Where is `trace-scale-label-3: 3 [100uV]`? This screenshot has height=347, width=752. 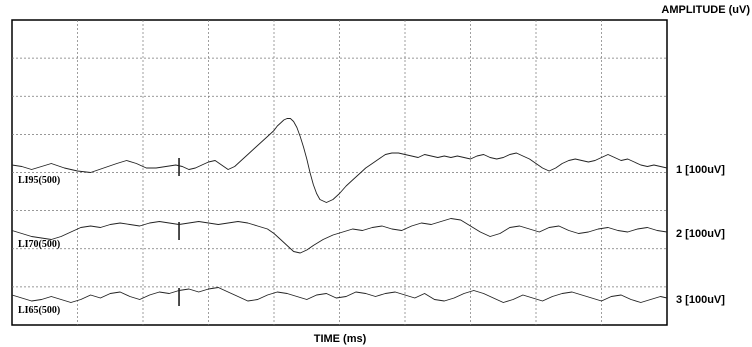 trace-scale-label-3: 3 [100uV] is located at coordinates (700, 300).